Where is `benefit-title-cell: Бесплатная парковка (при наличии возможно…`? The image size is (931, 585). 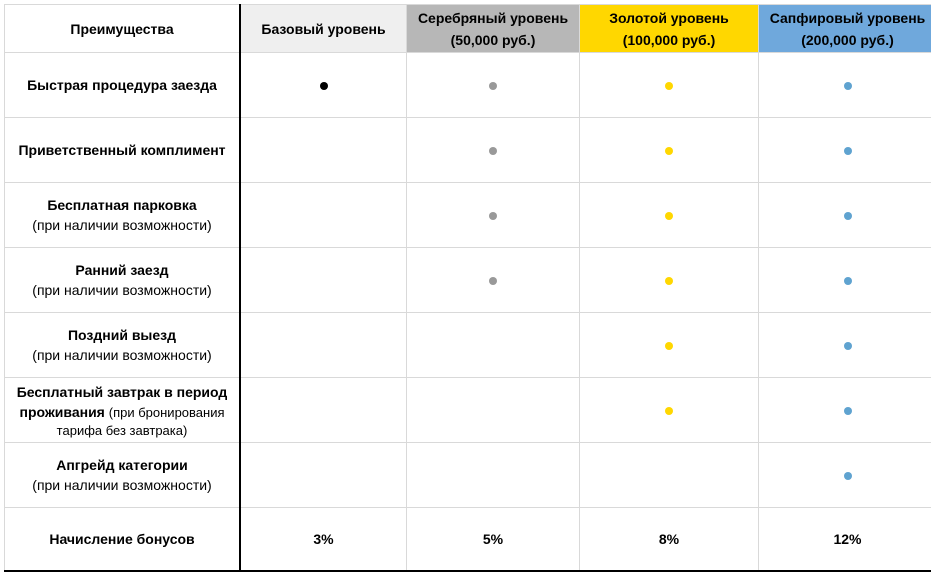
benefit-title-cell: Бесплатная парковка (при наличии возможно… is located at coordinates (122, 215).